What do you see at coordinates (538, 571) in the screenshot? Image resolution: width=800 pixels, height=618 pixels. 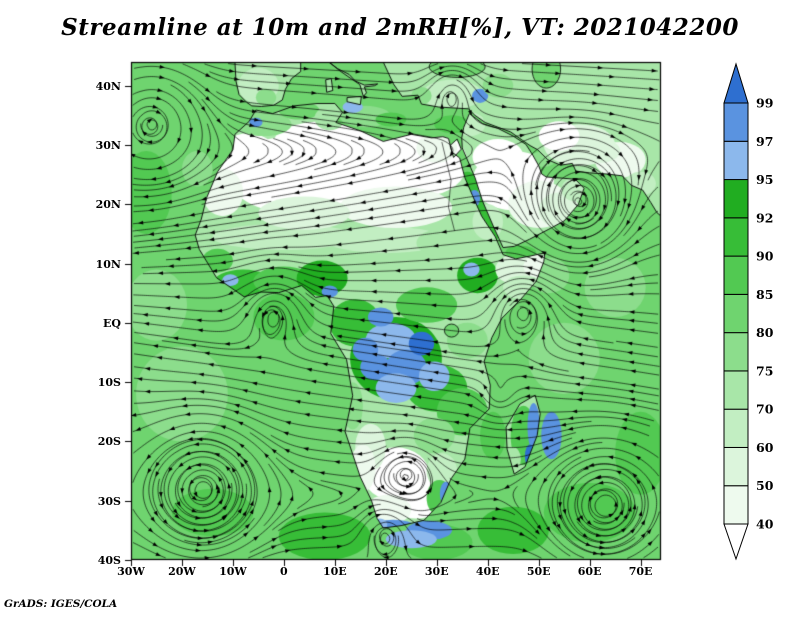 I see `x-tick-label: 50E` at bounding box center [538, 571].